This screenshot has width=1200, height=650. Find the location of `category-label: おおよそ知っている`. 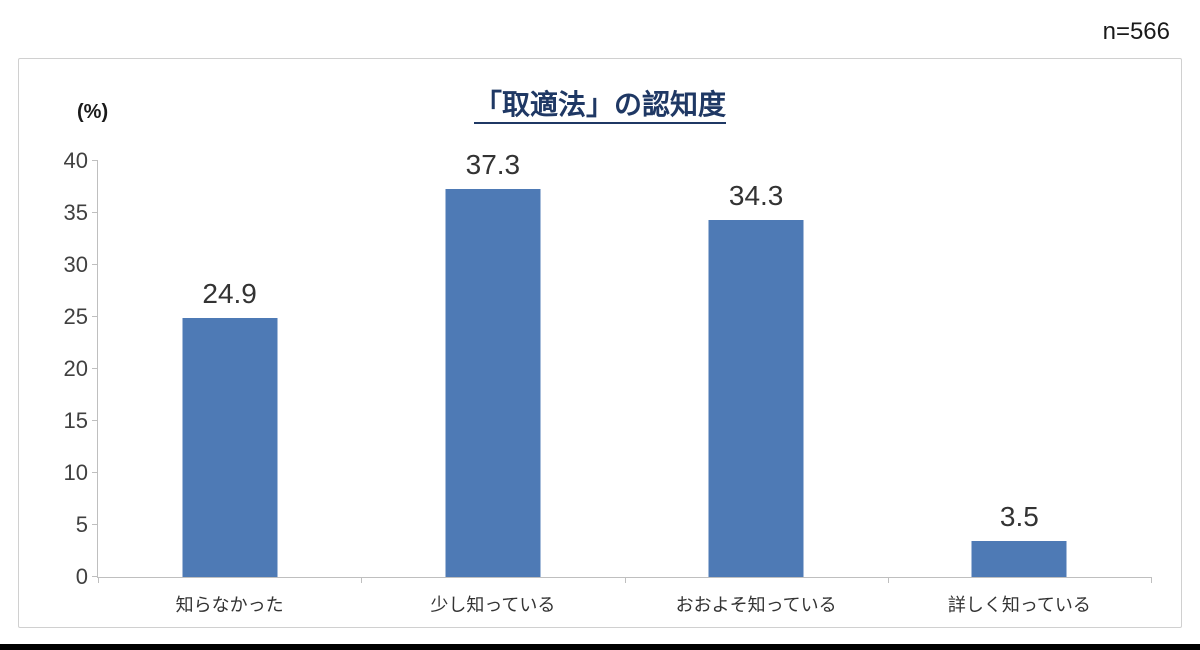

category-label: おおよそ知っている is located at coordinates (756, 605).